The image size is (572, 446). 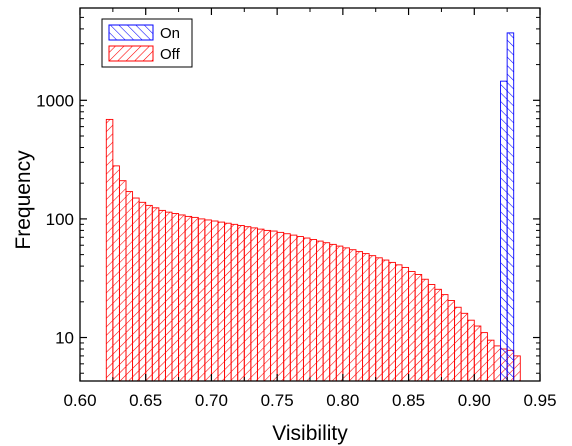 What do you see at coordinates (310, 433) in the screenshot?
I see `x-axis-title: Visibility` at bounding box center [310, 433].